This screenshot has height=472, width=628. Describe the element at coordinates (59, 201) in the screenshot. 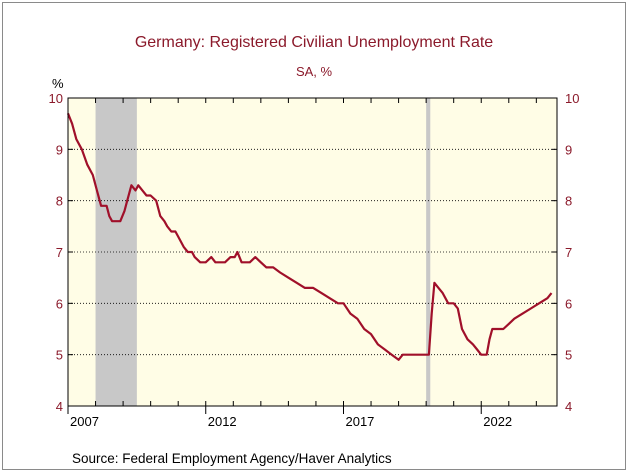

I see `y-tick-label-left: 8` at that location.